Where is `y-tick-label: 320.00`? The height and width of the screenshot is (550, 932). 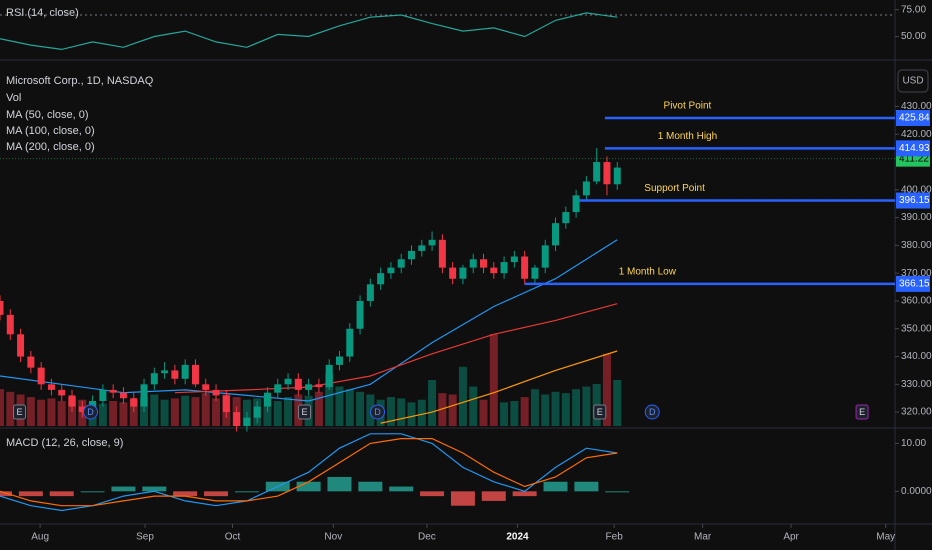 y-tick-label: 320.00 is located at coordinates (916, 412).